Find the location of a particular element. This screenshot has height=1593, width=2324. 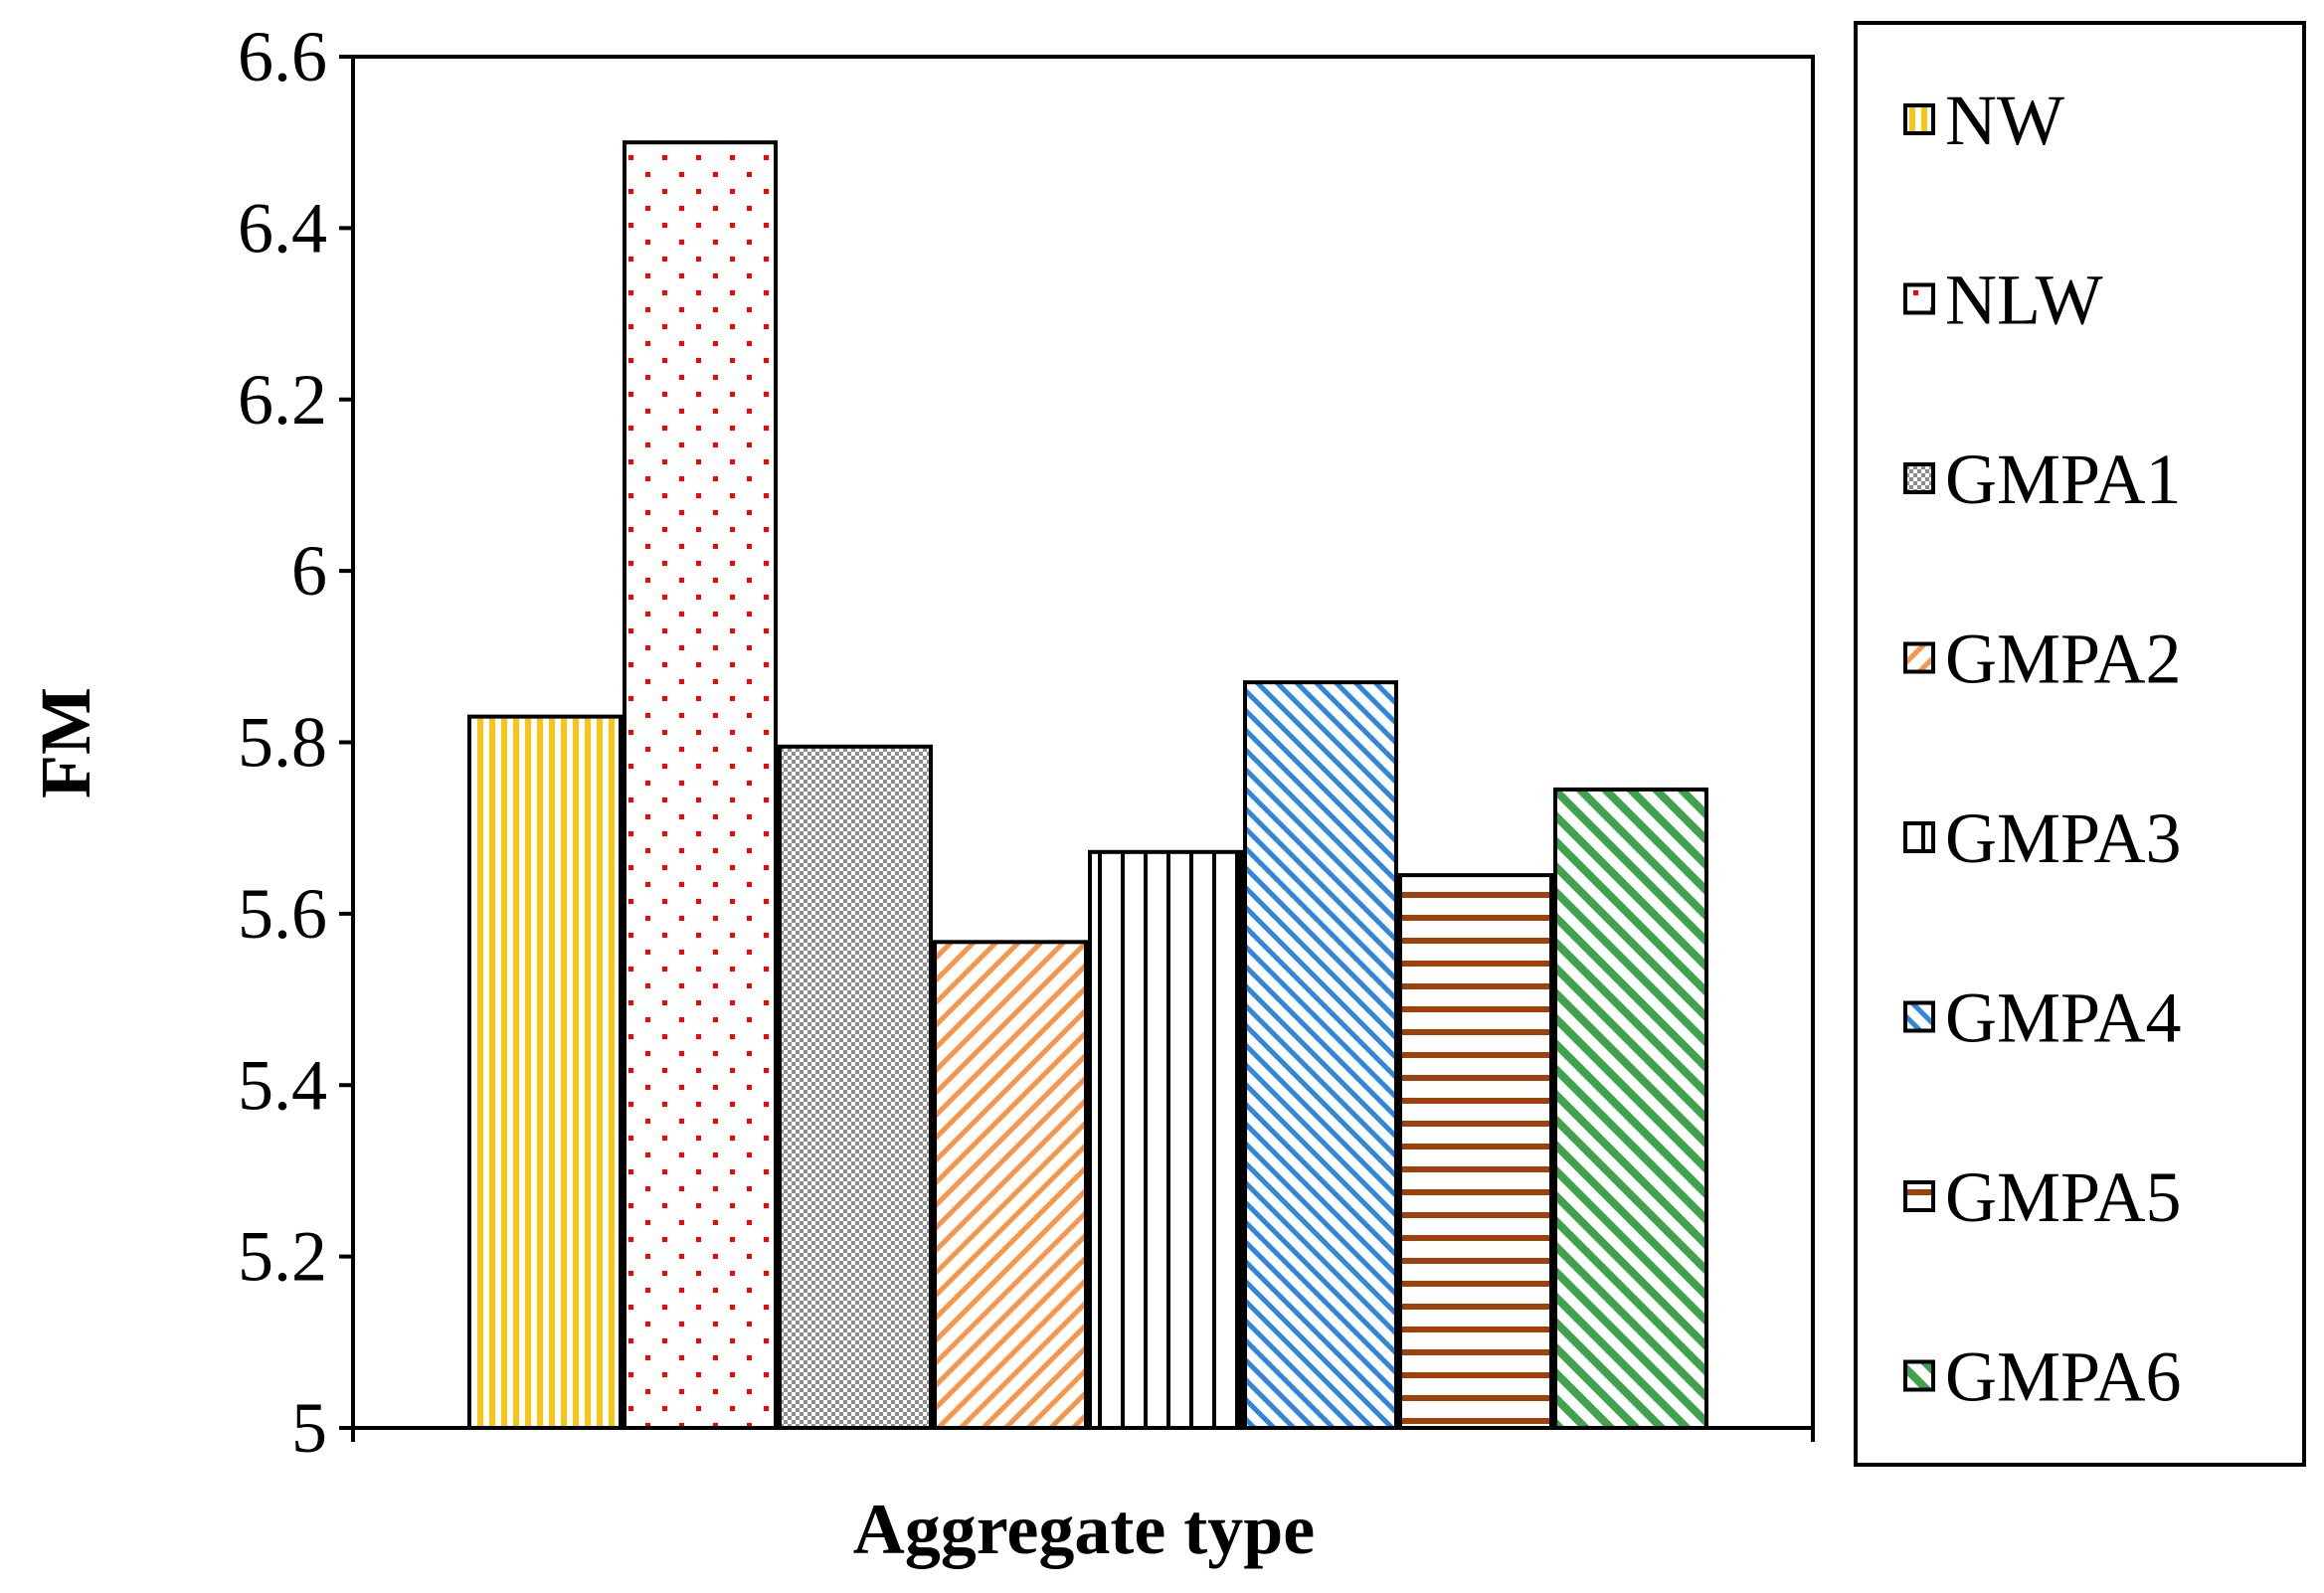

legend-swatch-gmpa5 is located at coordinates (1919, 1196).